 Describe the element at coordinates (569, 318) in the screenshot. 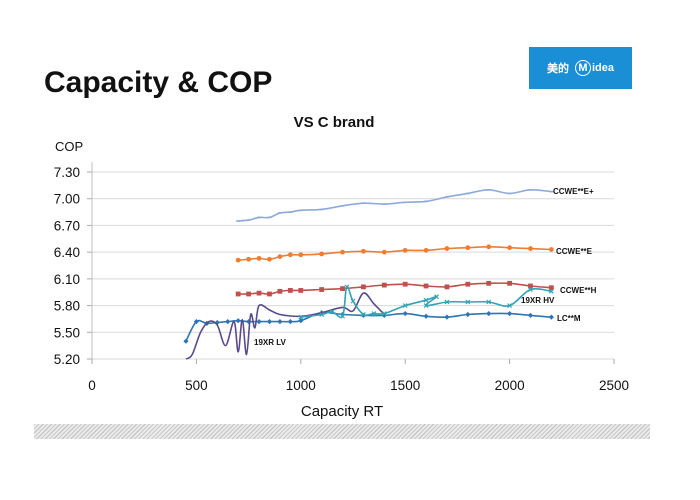

I see `series-label-lc-m: LC**M` at that location.